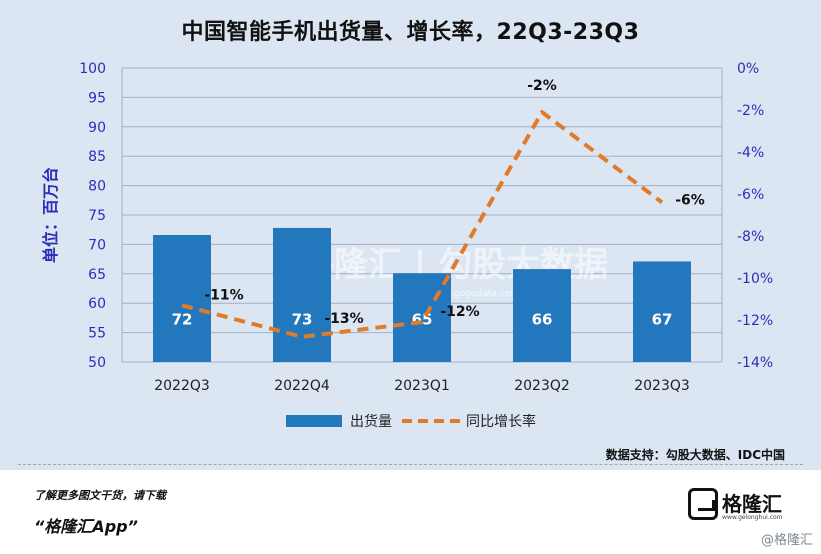  Describe the element at coordinates (542, 86) in the screenshot. I see `line-value-label: -2%` at that location.